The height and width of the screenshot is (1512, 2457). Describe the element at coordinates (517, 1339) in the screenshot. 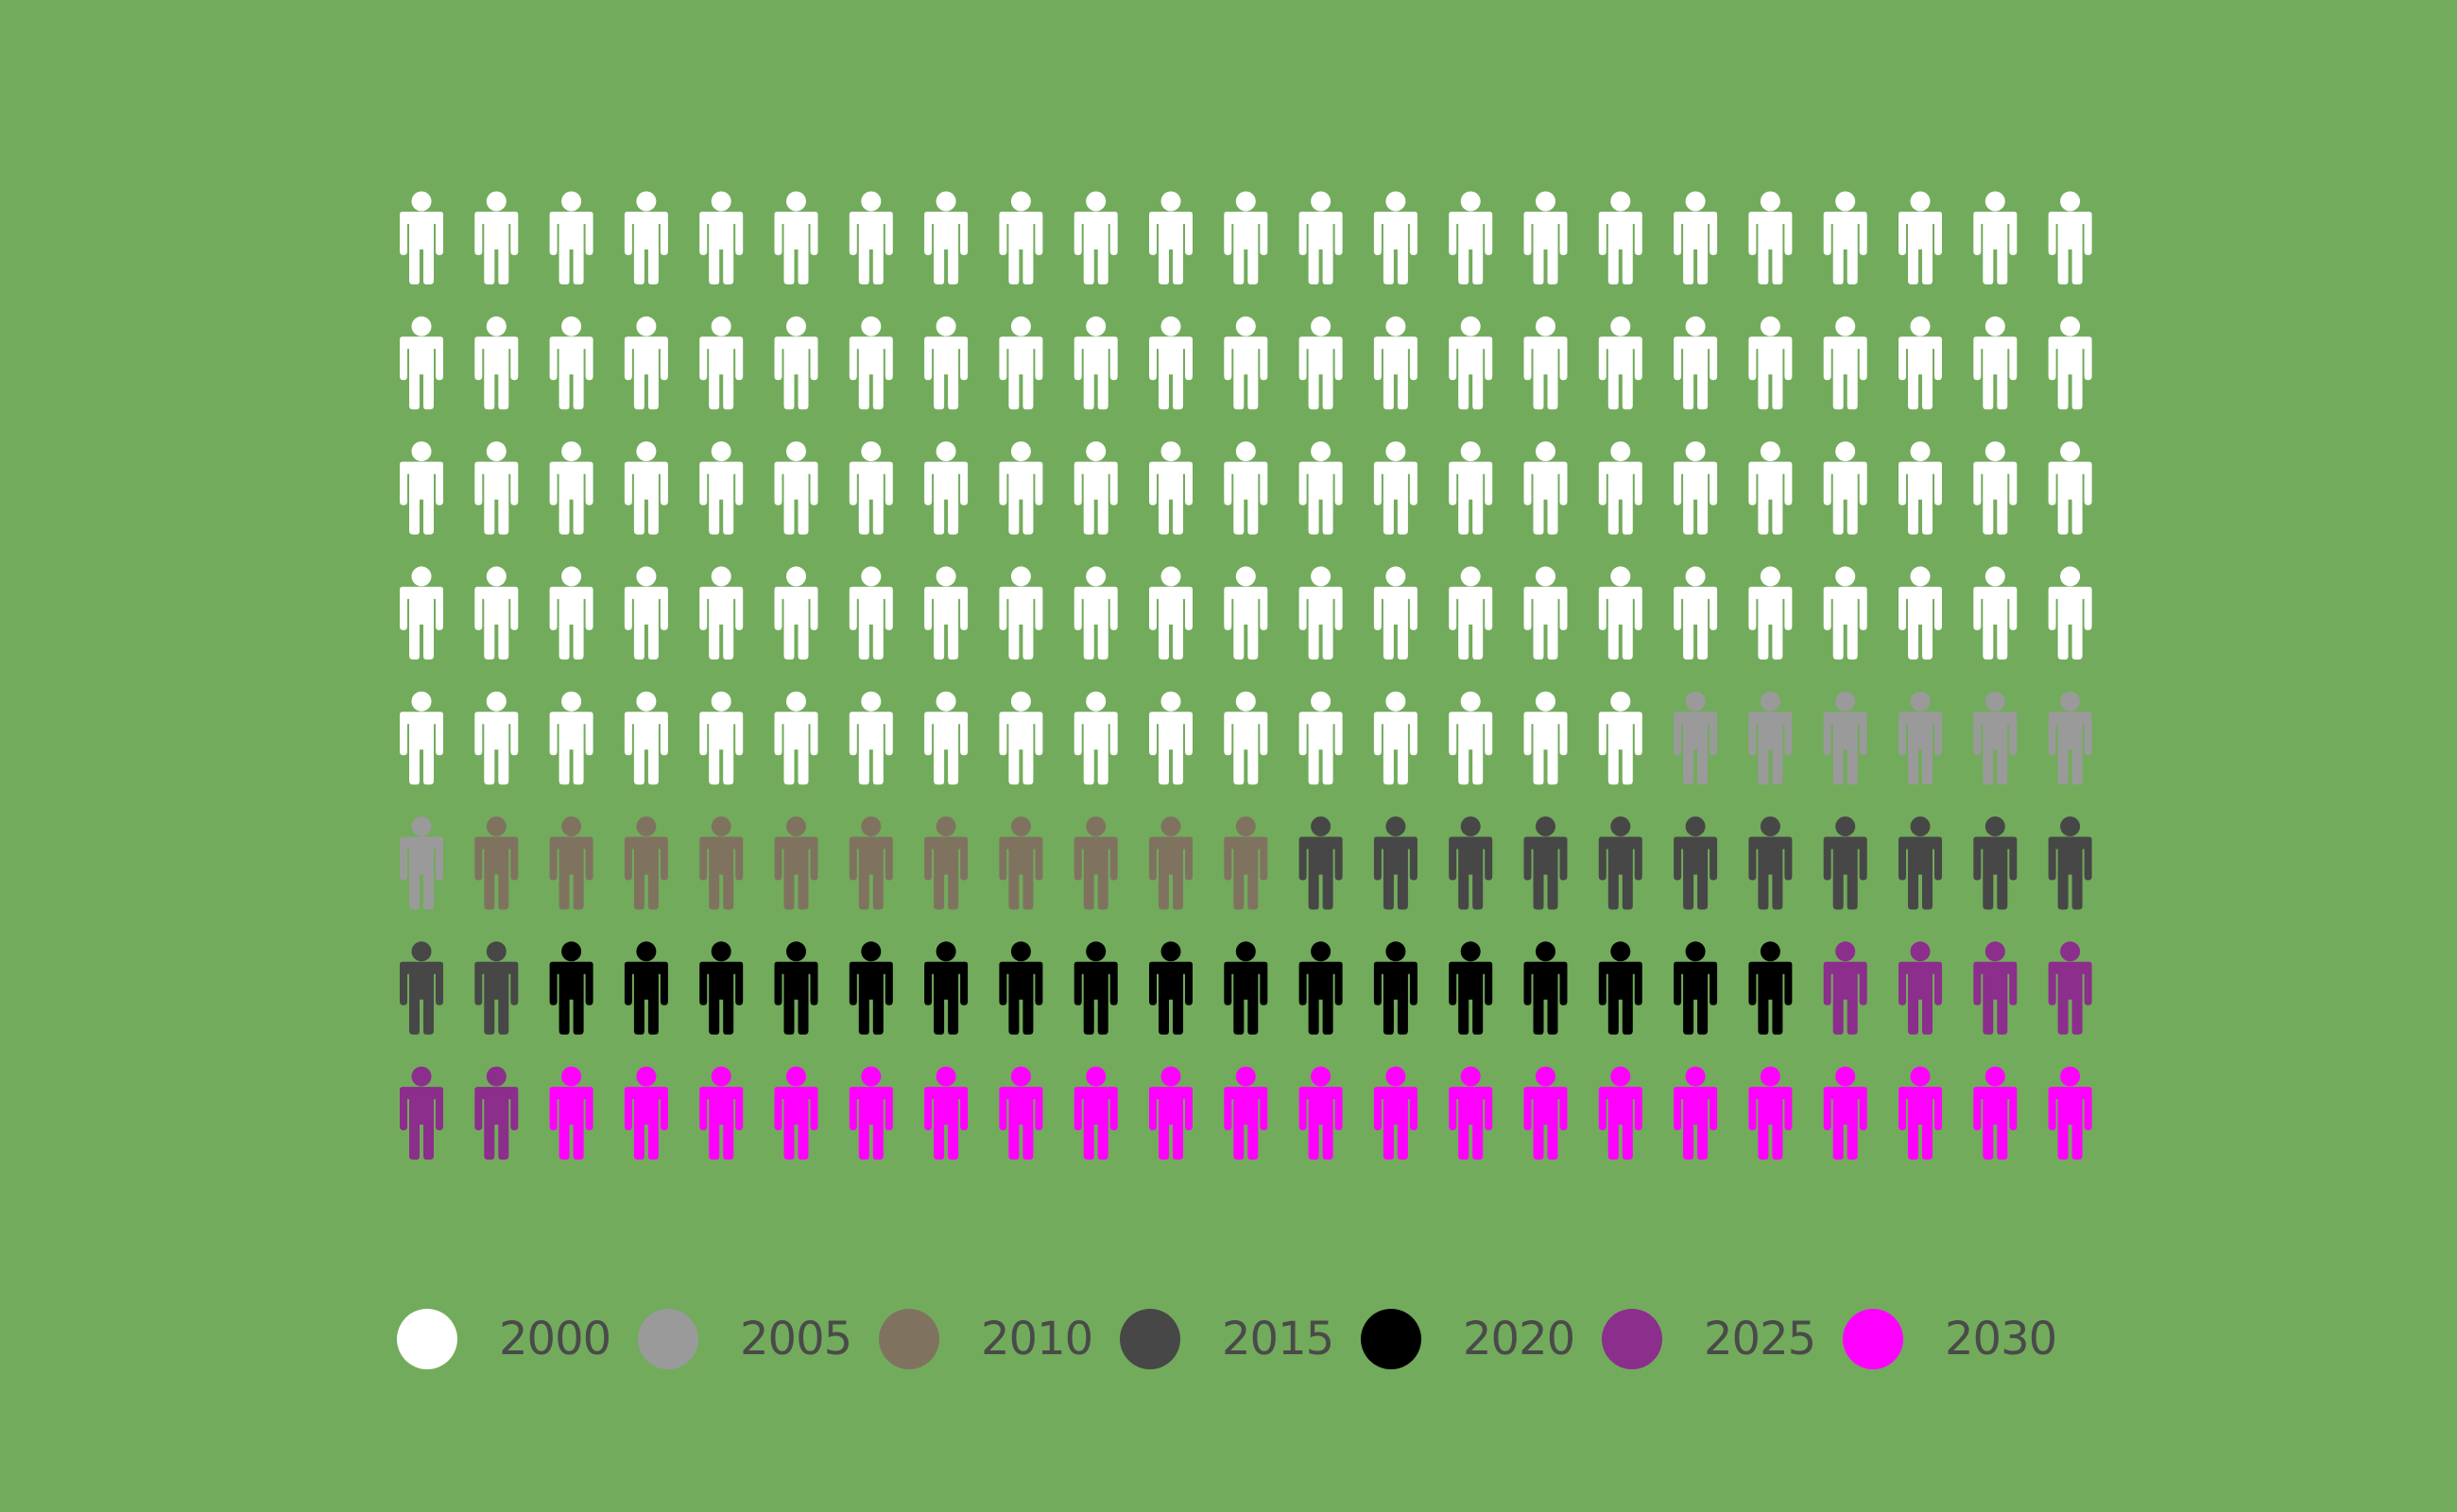

I see `legend-item: 2000` at that location.